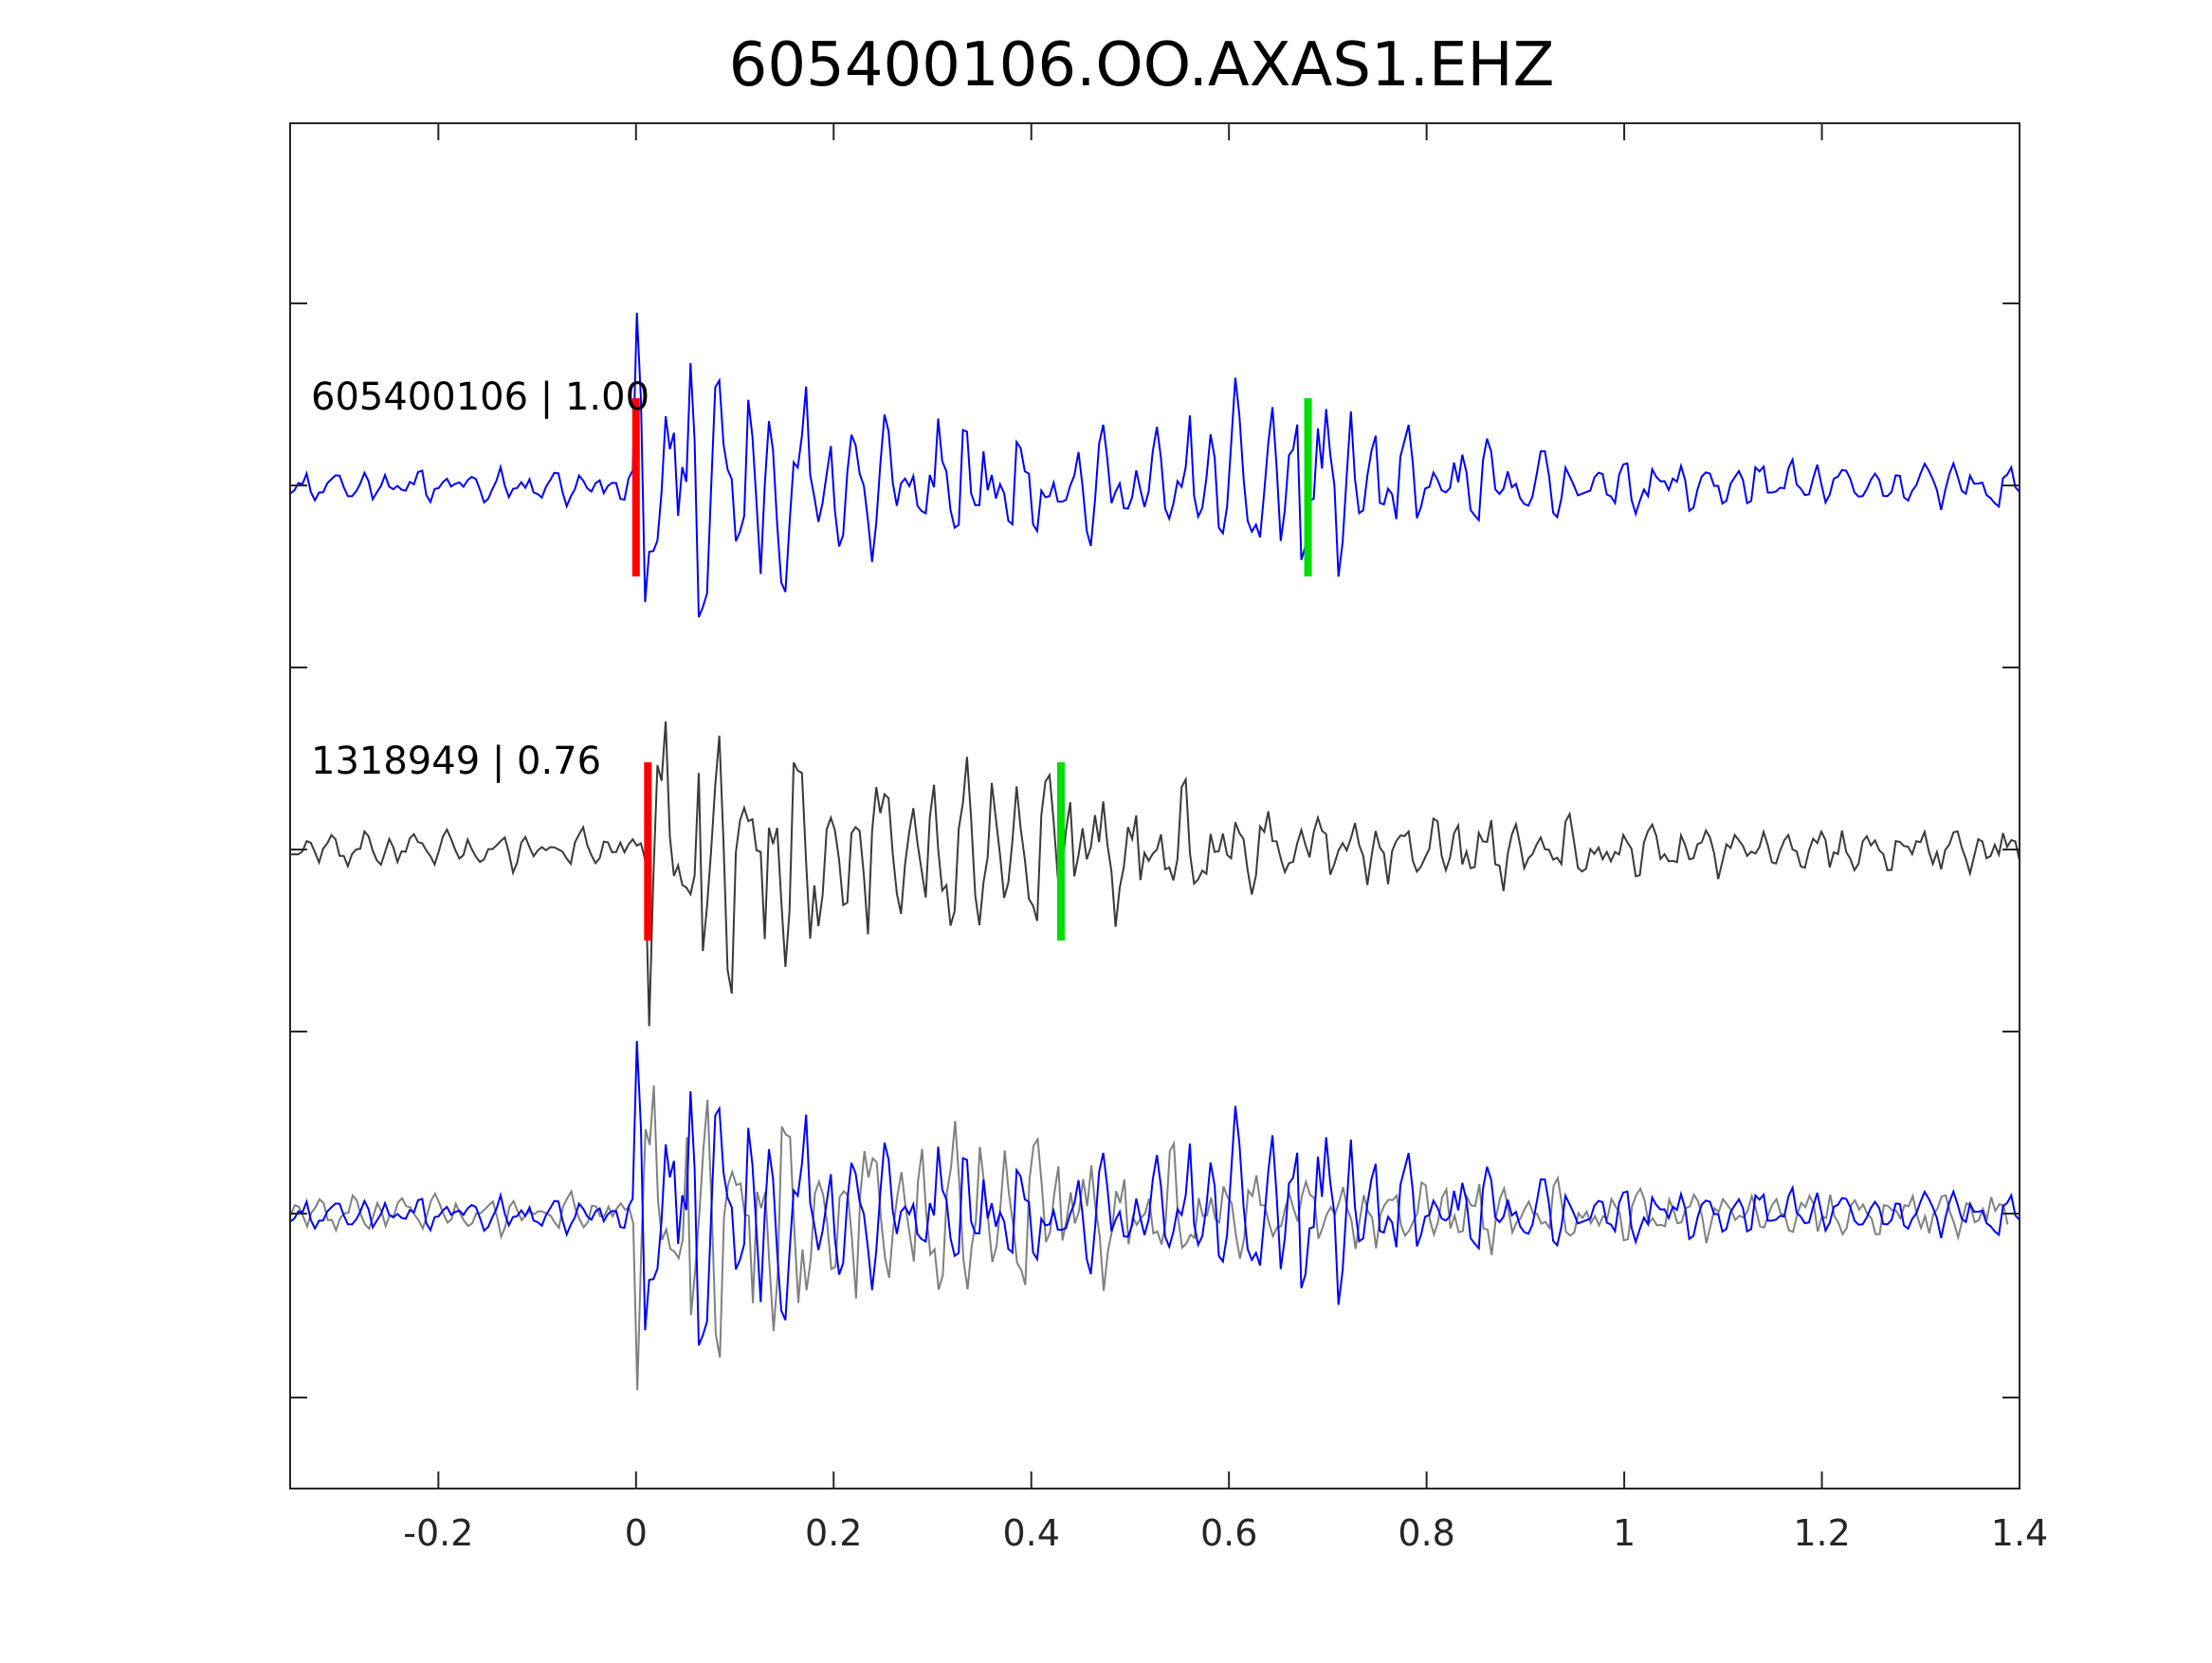 The height and width of the screenshot is (1663, 2212). What do you see at coordinates (1149, 1238) in the screenshot?
I see `overlay-match-line` at bounding box center [1149, 1238].